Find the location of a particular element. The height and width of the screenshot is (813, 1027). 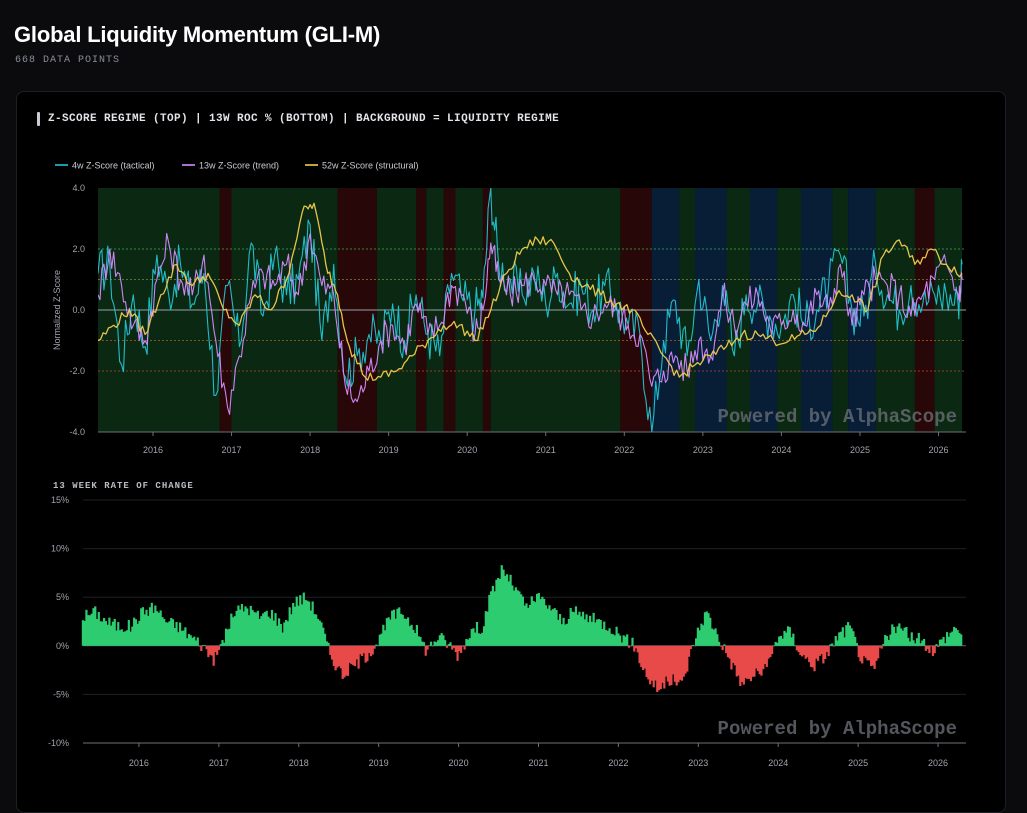

roc-y-axis-ticks: 15% 10% 5% 0% -5% -10% is located at coordinates (58, 621).